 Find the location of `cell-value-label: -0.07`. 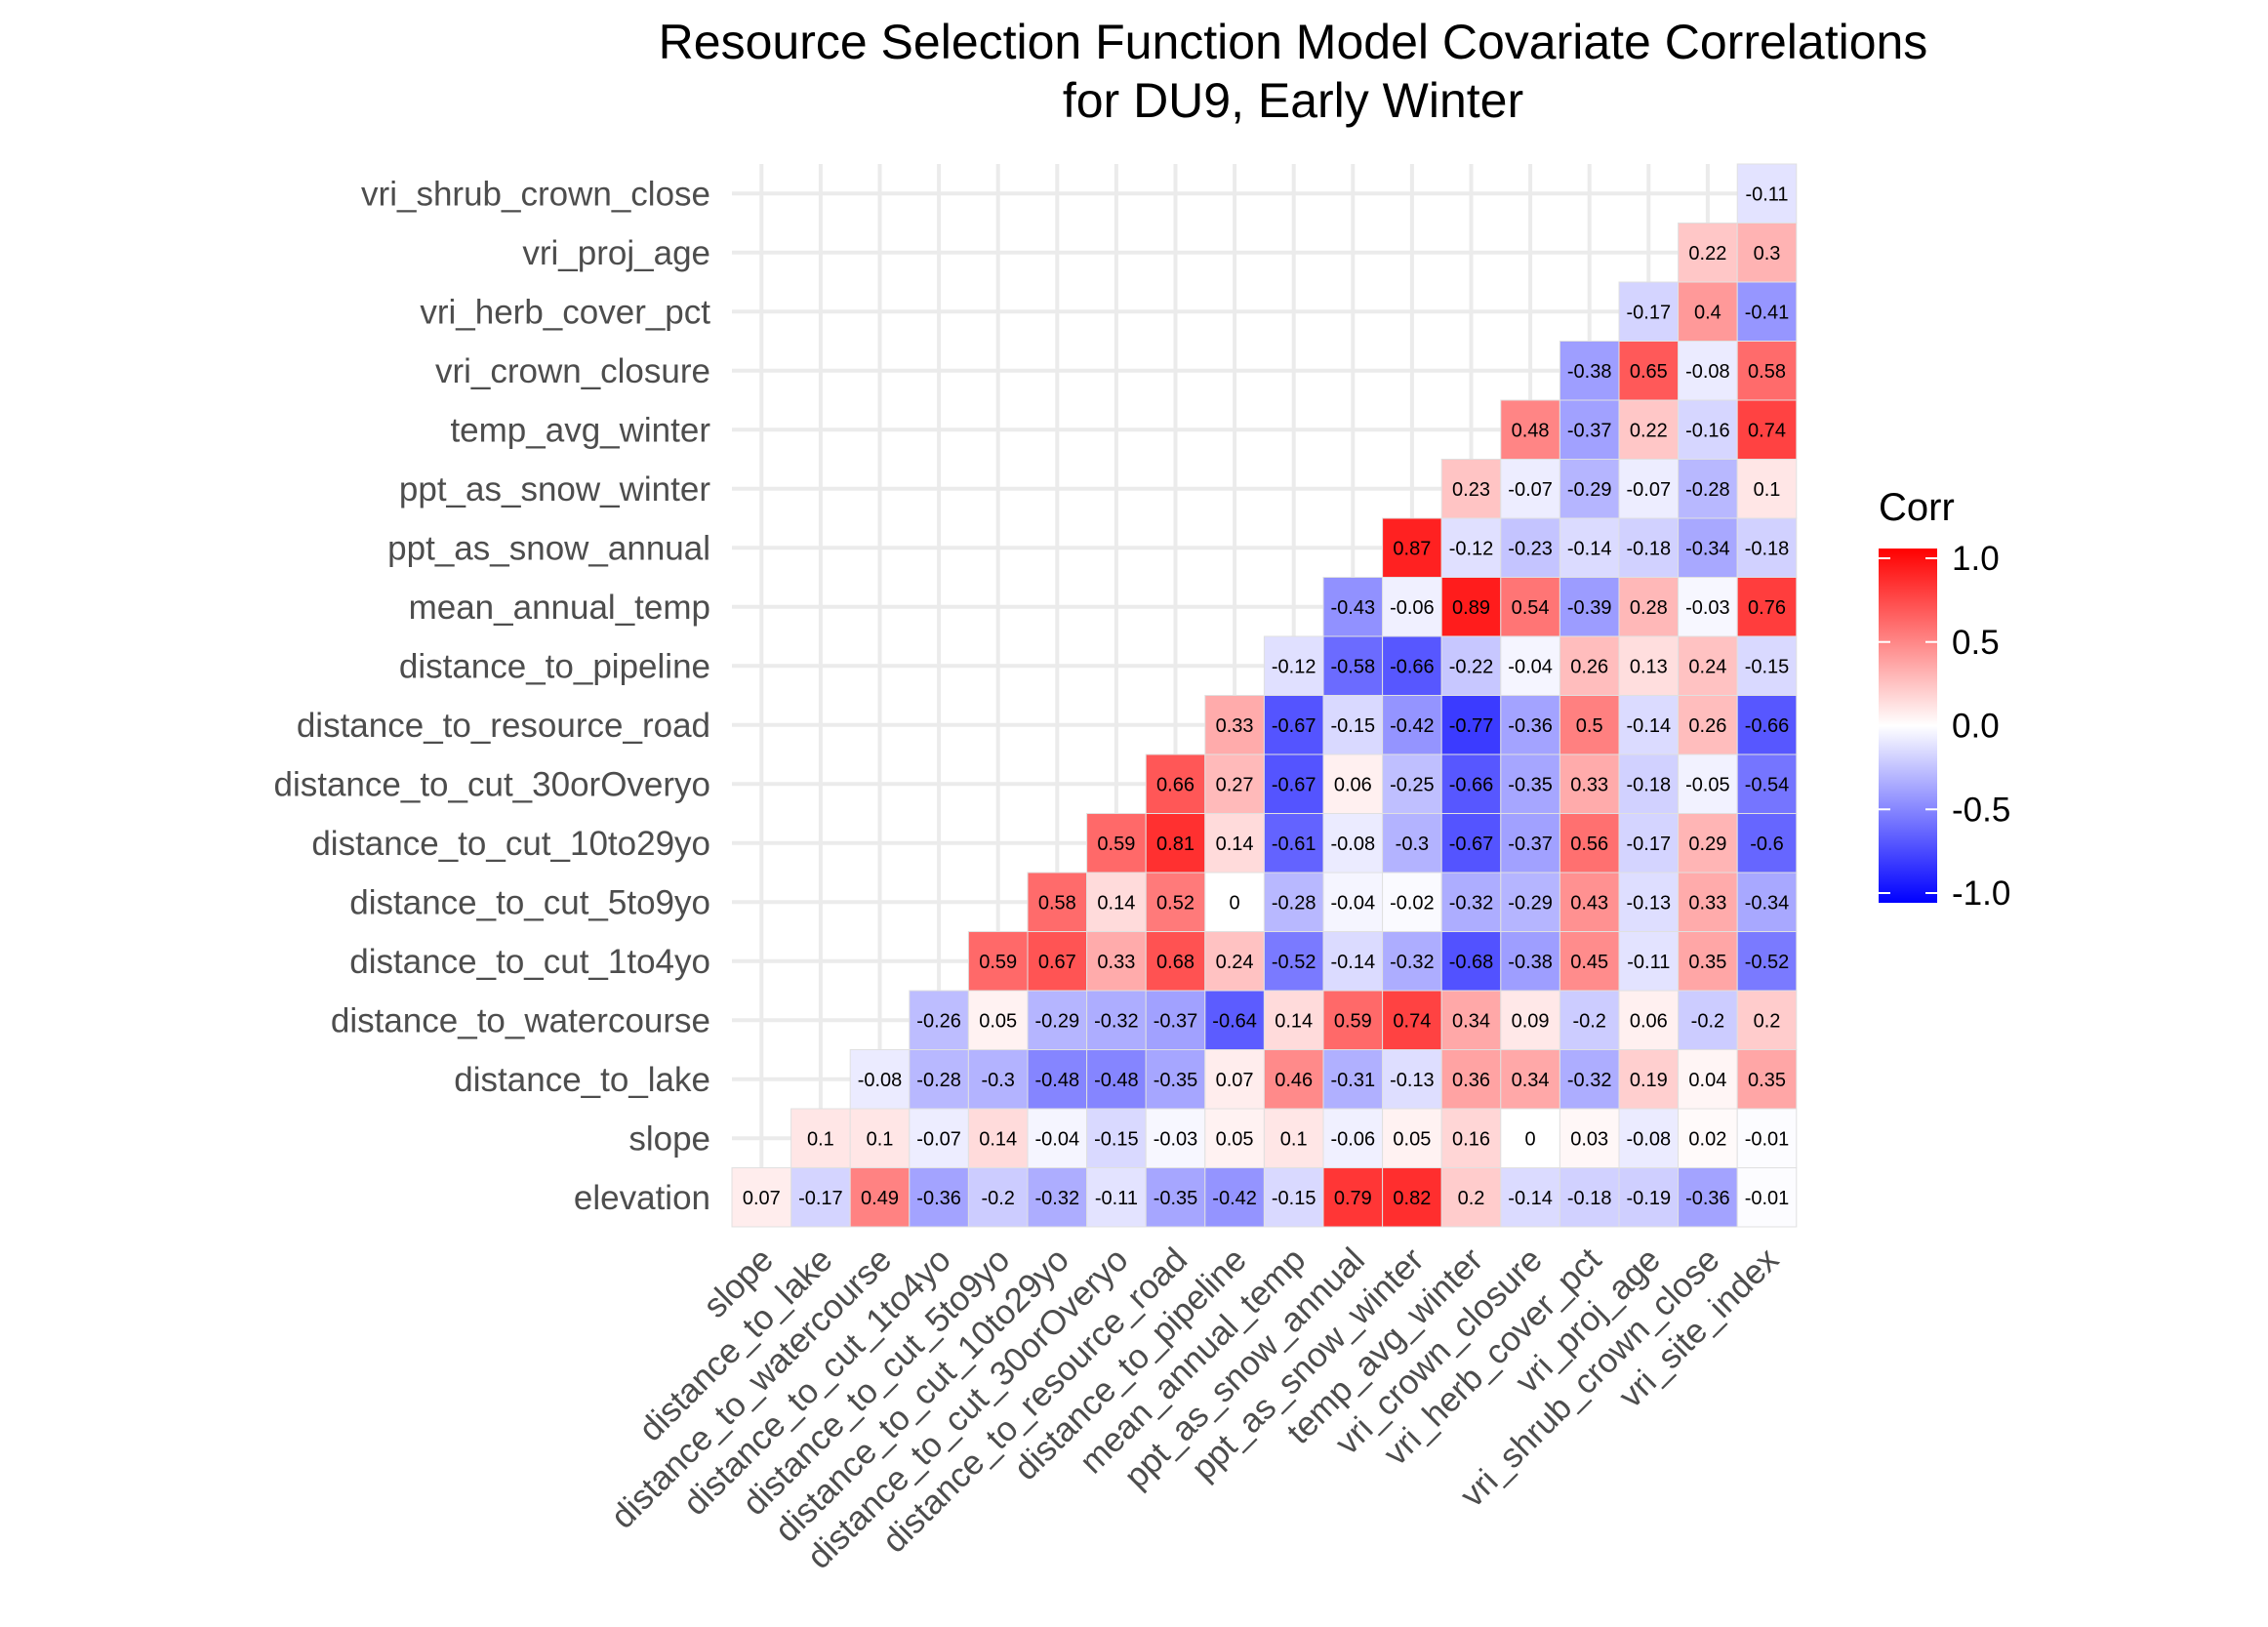

cell-value-label: -0.07 is located at coordinates (1531, 490).